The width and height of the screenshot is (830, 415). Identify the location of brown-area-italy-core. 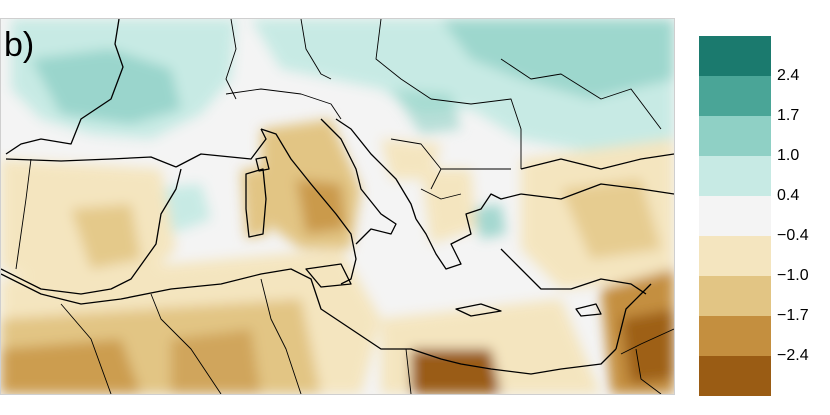
(321, 206).